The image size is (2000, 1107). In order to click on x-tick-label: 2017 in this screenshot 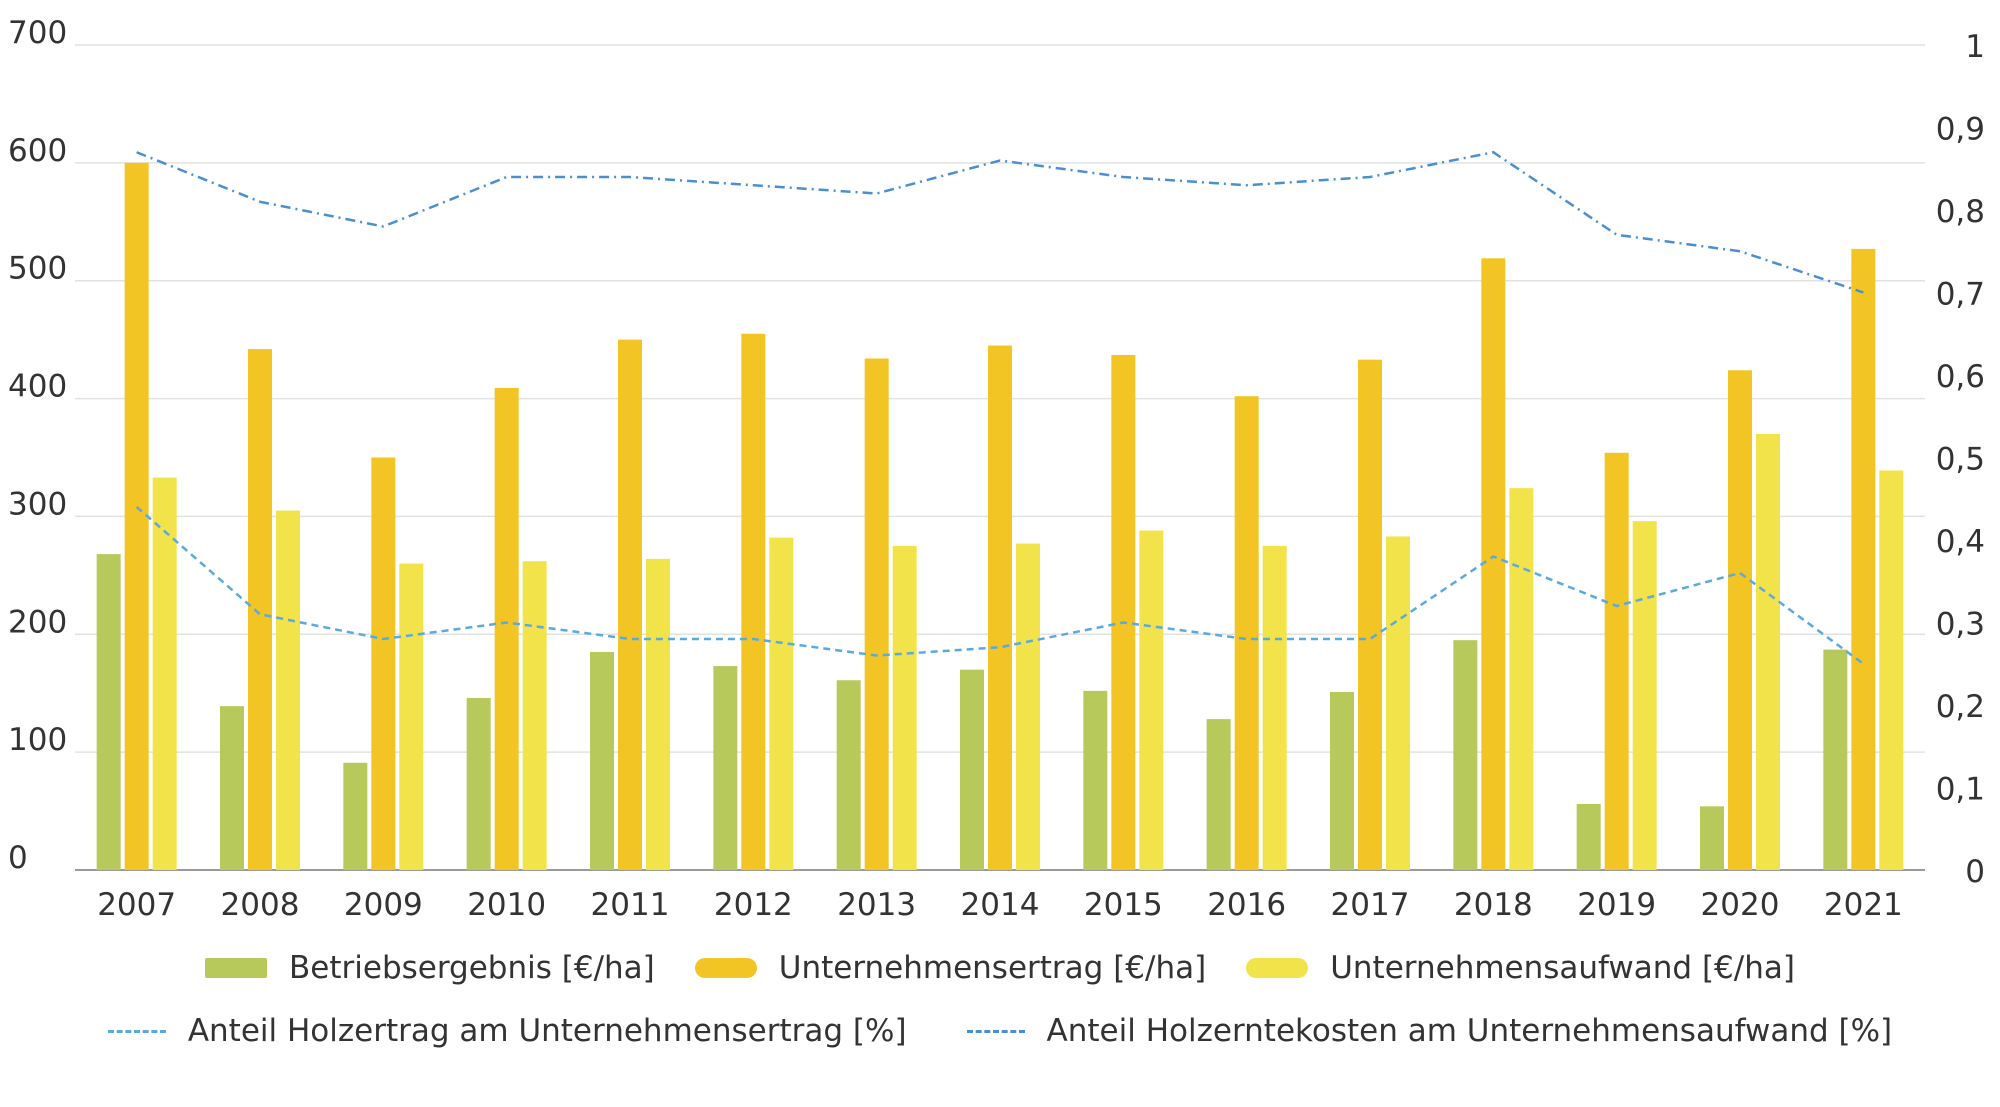, I will do `click(1370, 905)`.